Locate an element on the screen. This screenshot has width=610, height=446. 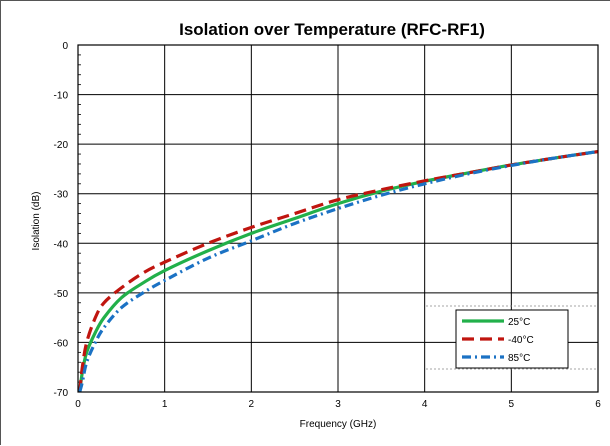
y-tick-label: 0 is located at coordinates (65, 46).